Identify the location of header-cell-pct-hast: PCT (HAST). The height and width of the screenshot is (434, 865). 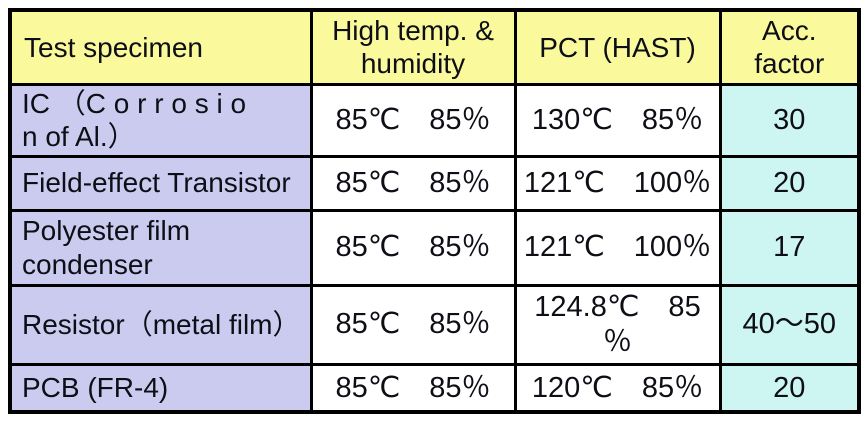
(617, 47).